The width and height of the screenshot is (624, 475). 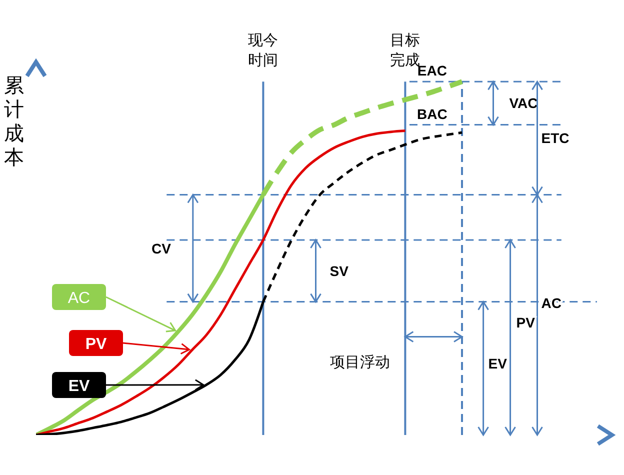 What do you see at coordinates (523, 103) in the screenshot?
I see `text: VAC` at bounding box center [523, 103].